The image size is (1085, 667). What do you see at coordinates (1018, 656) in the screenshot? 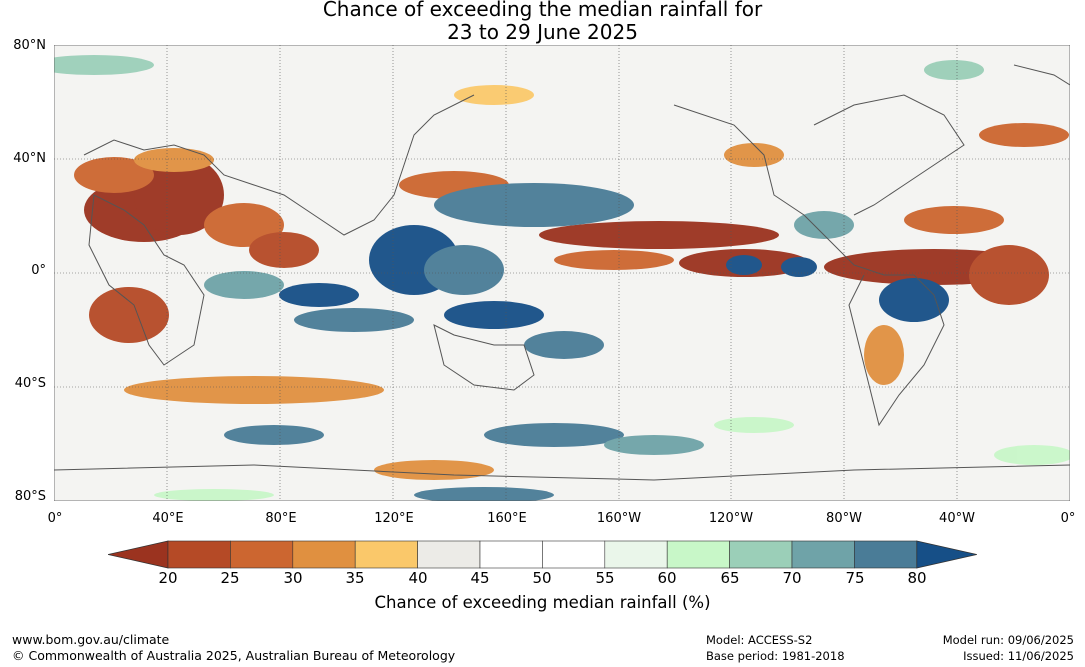
I see `footer-issued: Issued: 11/06/2025` at bounding box center [1018, 656].